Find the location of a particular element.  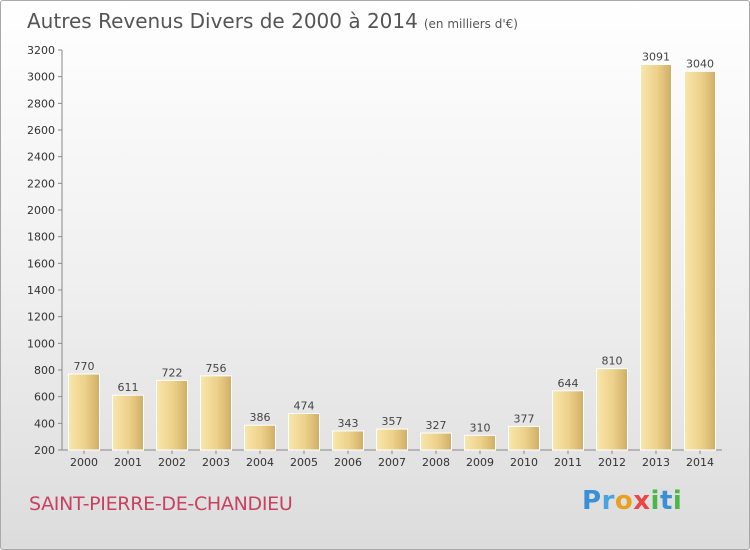

y-tick-label: 2000 is located at coordinates (41, 210).